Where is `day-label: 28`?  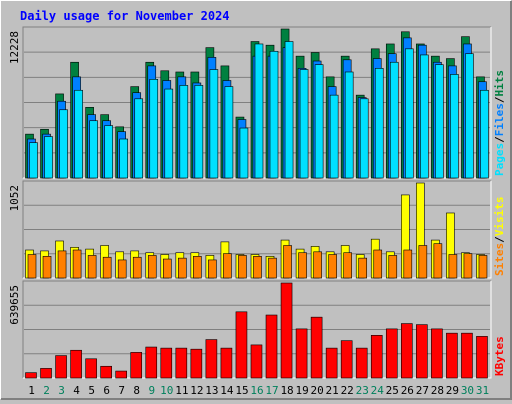 day-label: 28 is located at coordinates (437, 390).